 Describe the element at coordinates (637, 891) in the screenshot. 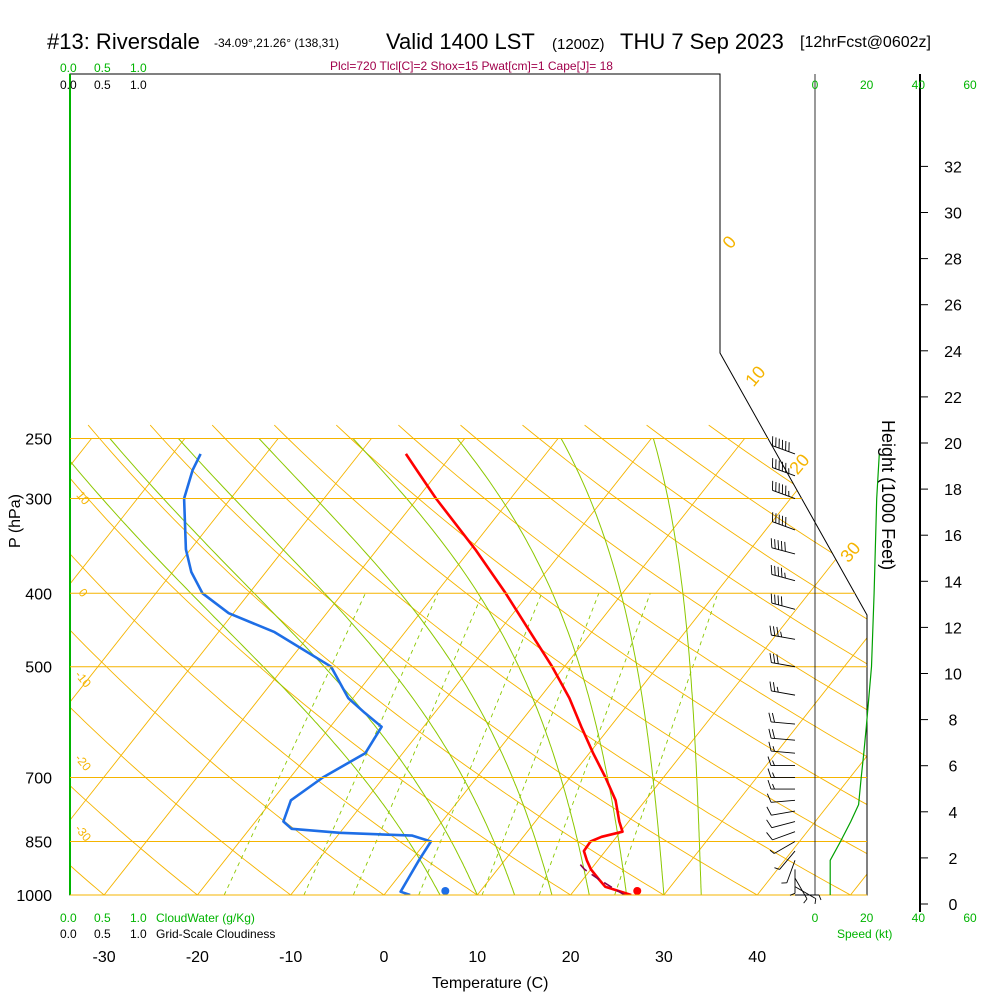

I see `surface-temperature-marker` at that location.